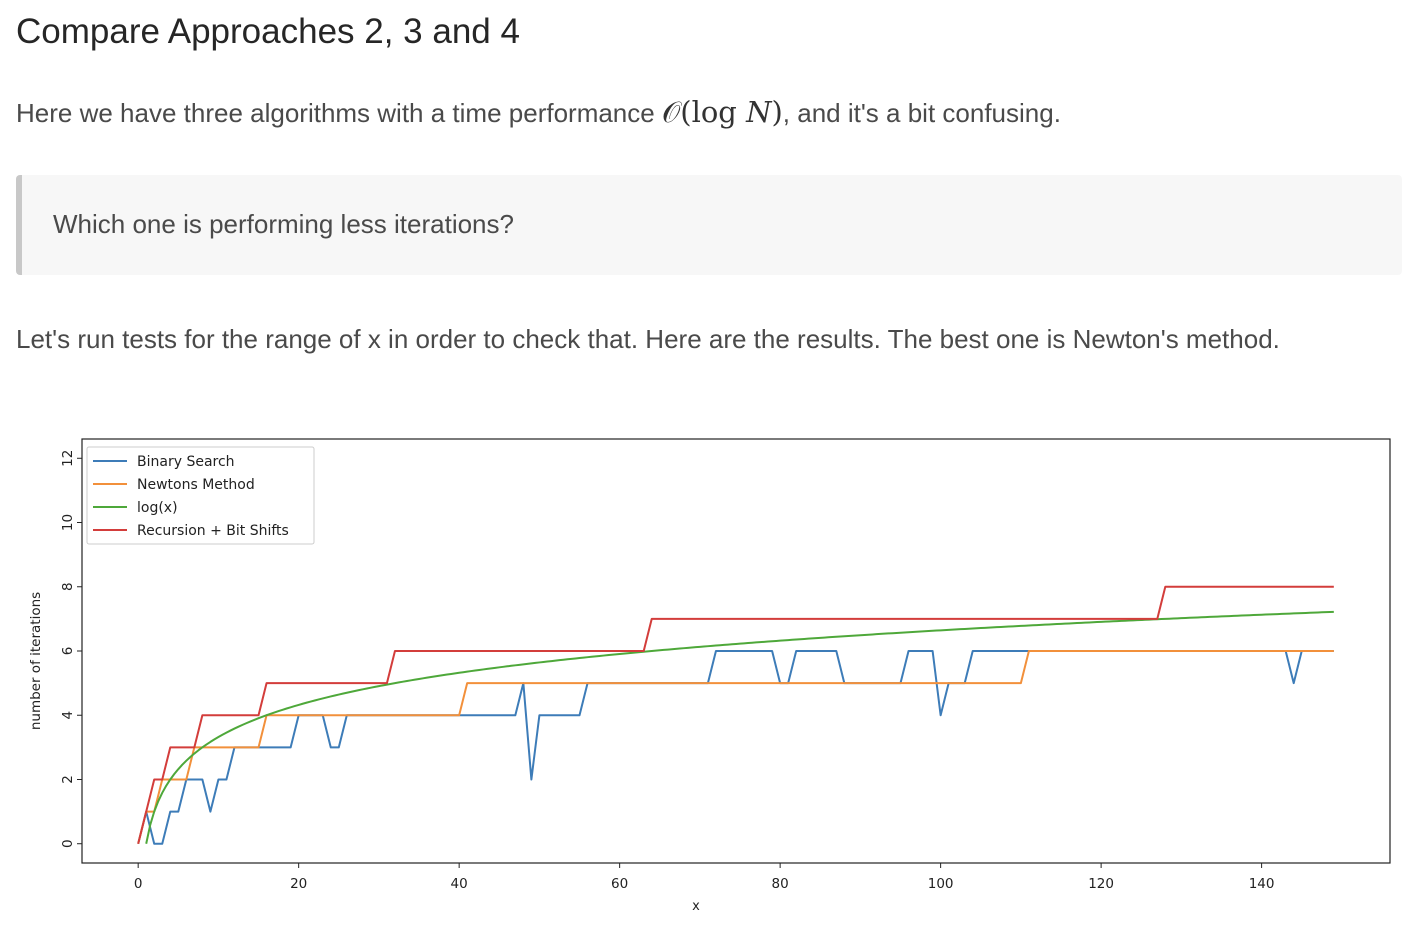 The width and height of the screenshot is (1422, 944). I want to click on page-title: Compare Approaches 2, 3 and 4, so click(268, 31).